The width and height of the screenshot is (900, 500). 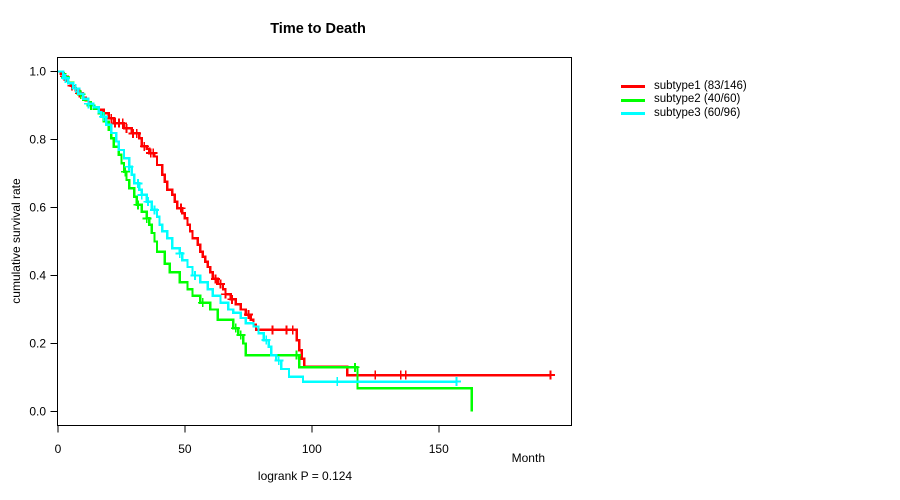 I want to click on x-tick-label: 50, so click(x=185, y=449).